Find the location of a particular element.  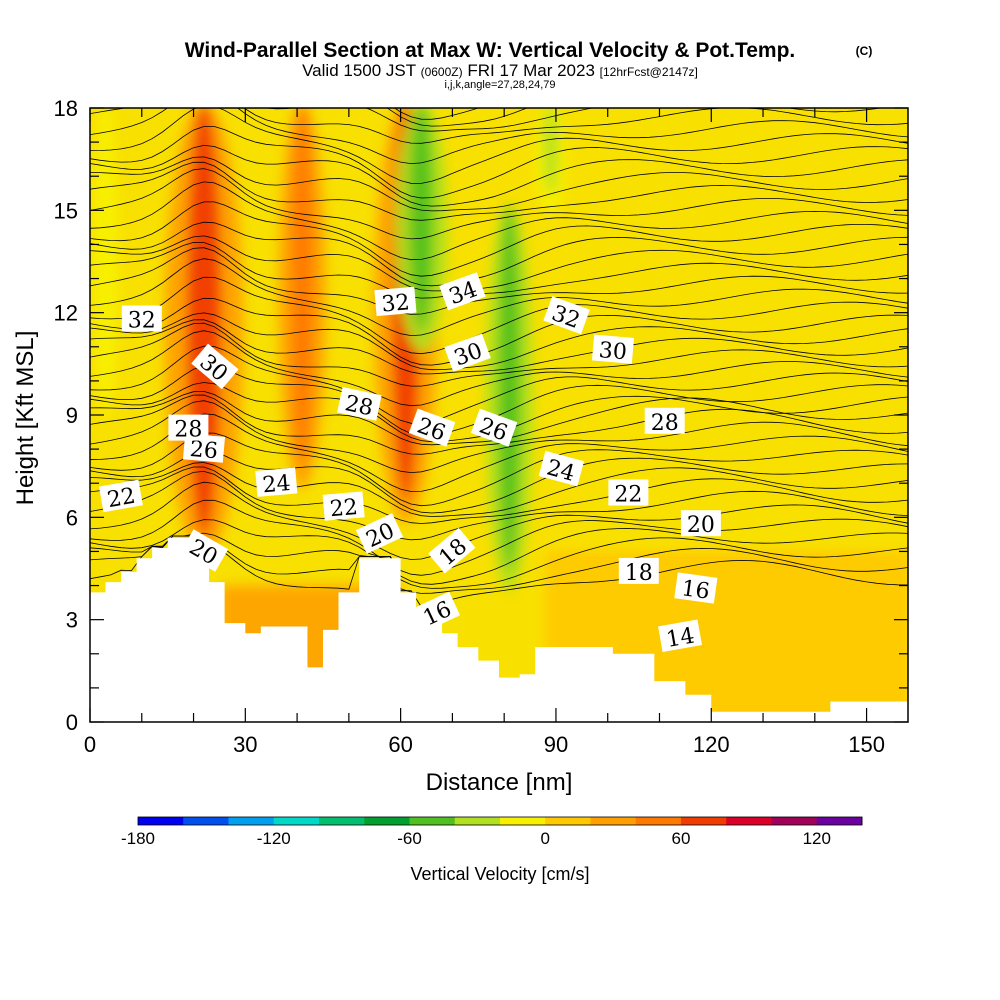

y-tick-label: 18 is located at coordinates (66, 108).